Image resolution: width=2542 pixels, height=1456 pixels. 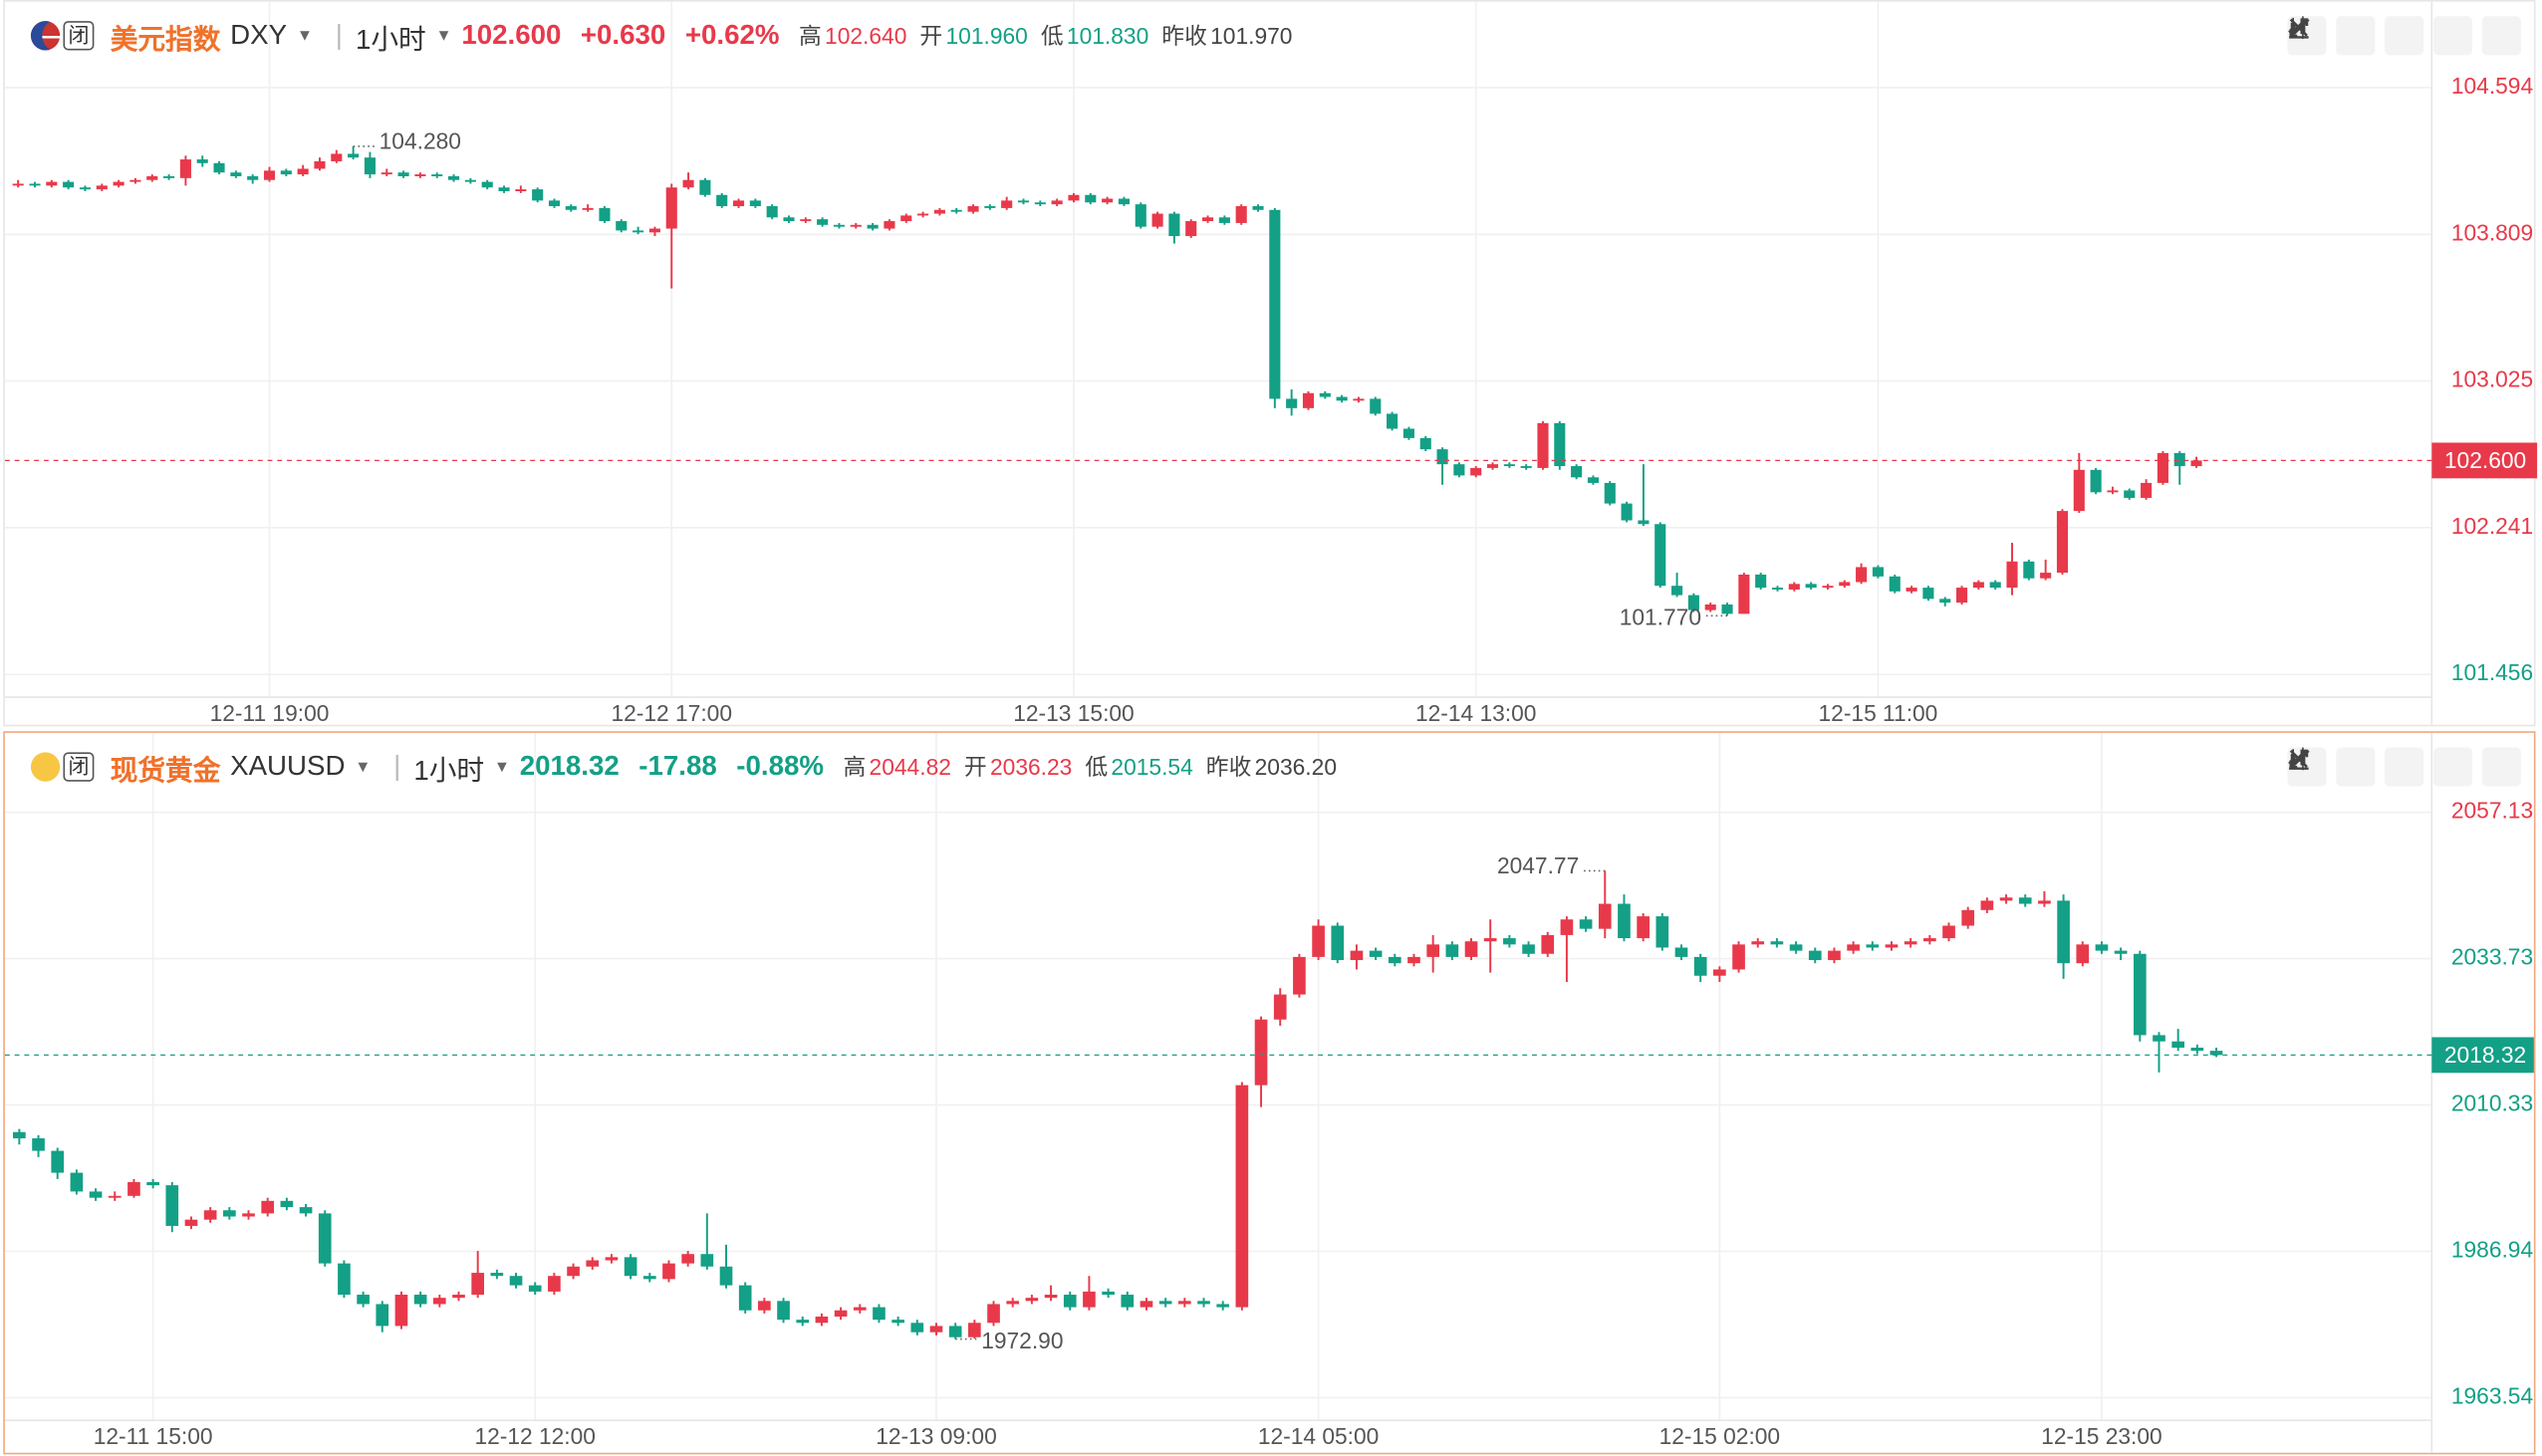 I want to click on last-price-label: 102.600, so click(x=2485, y=460).